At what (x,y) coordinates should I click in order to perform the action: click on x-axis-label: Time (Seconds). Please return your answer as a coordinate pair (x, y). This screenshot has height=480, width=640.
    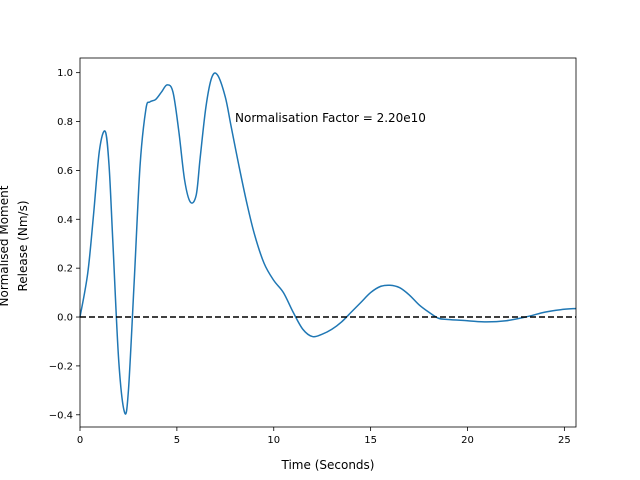
    Looking at the image, I should click on (328, 465).